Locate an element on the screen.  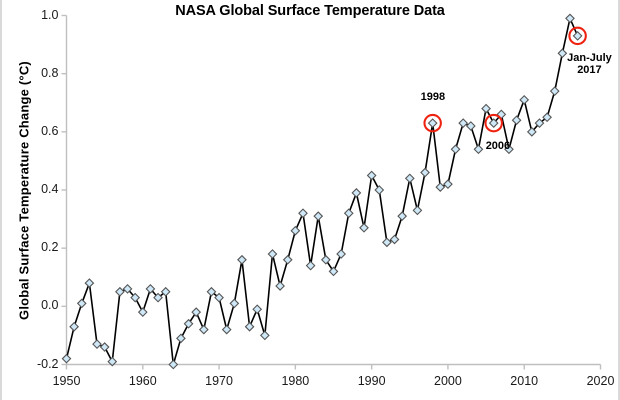
y-tick-label: 0.0 is located at coordinates (50, 305).